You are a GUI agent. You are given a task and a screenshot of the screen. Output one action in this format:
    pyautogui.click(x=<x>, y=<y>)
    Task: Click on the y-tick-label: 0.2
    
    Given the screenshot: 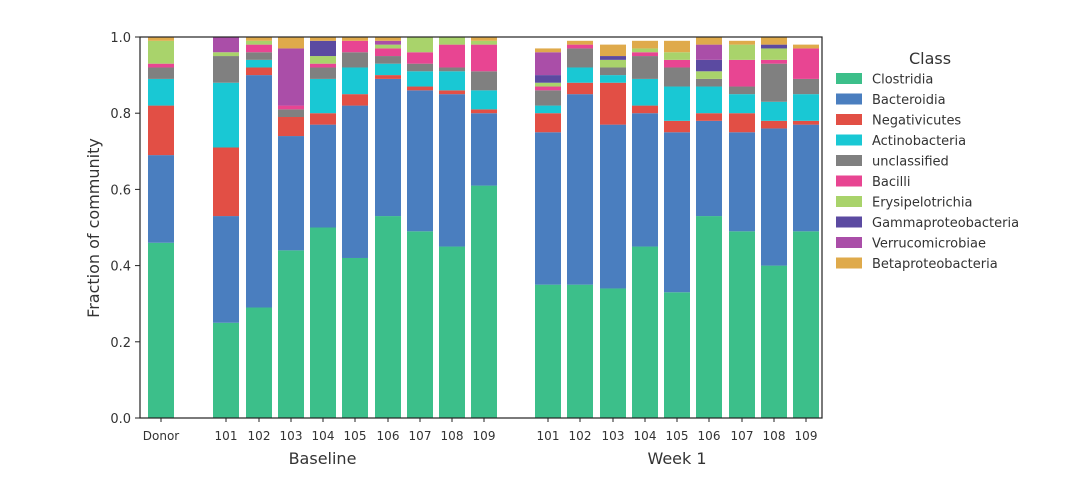 What is the action you would take?
    pyautogui.click(x=120, y=343)
    